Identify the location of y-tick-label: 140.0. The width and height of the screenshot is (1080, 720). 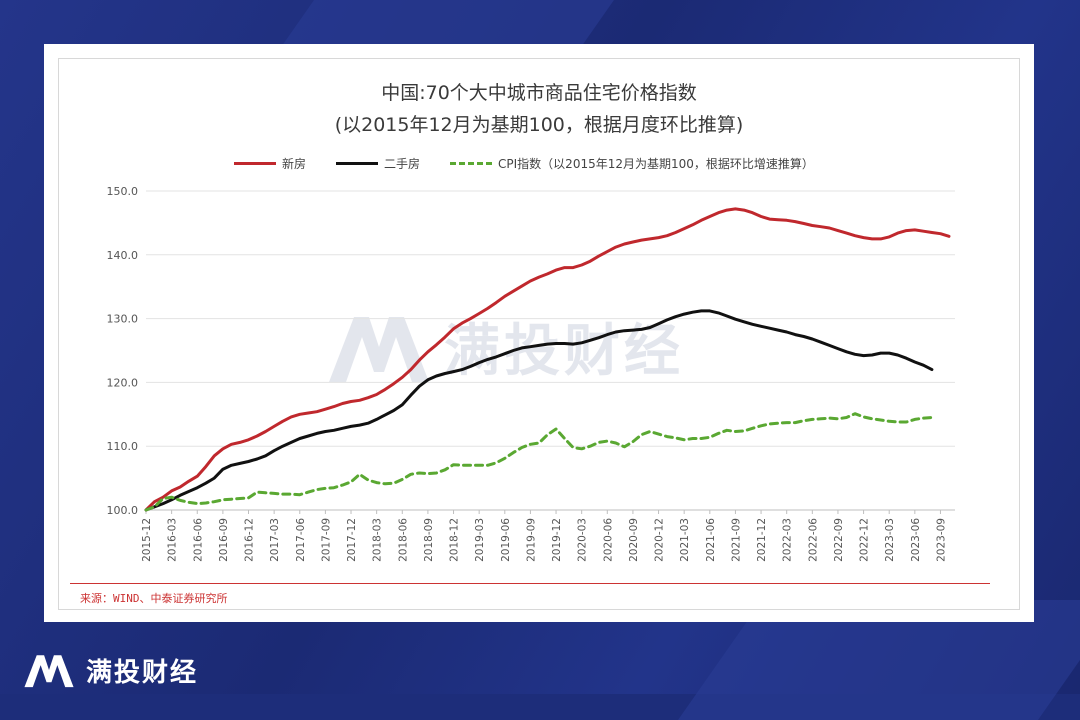
(123, 255).